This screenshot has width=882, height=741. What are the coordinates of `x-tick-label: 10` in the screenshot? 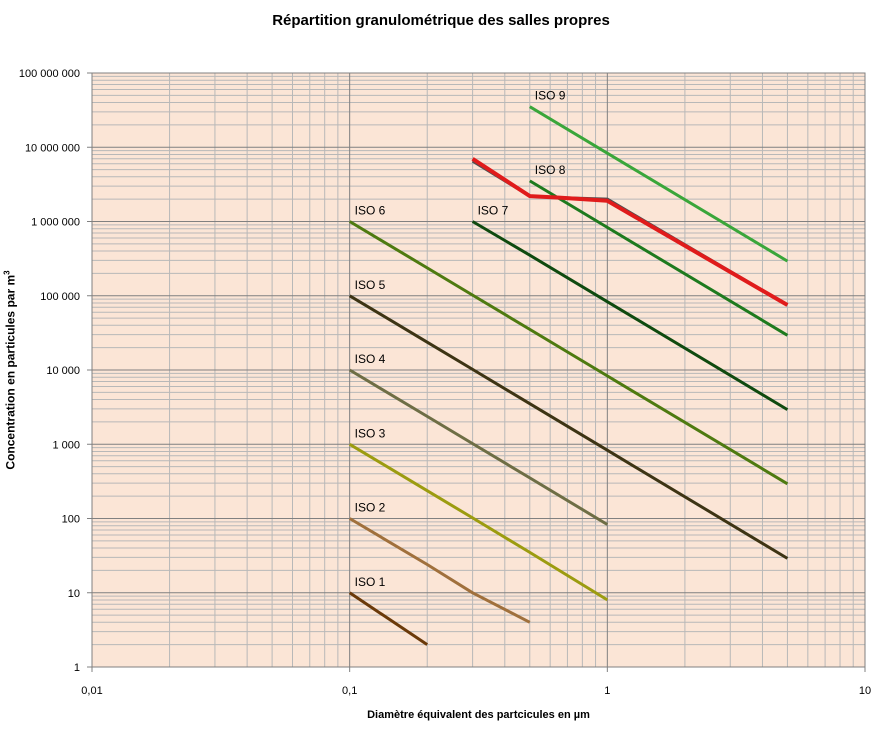 It's located at (865, 691).